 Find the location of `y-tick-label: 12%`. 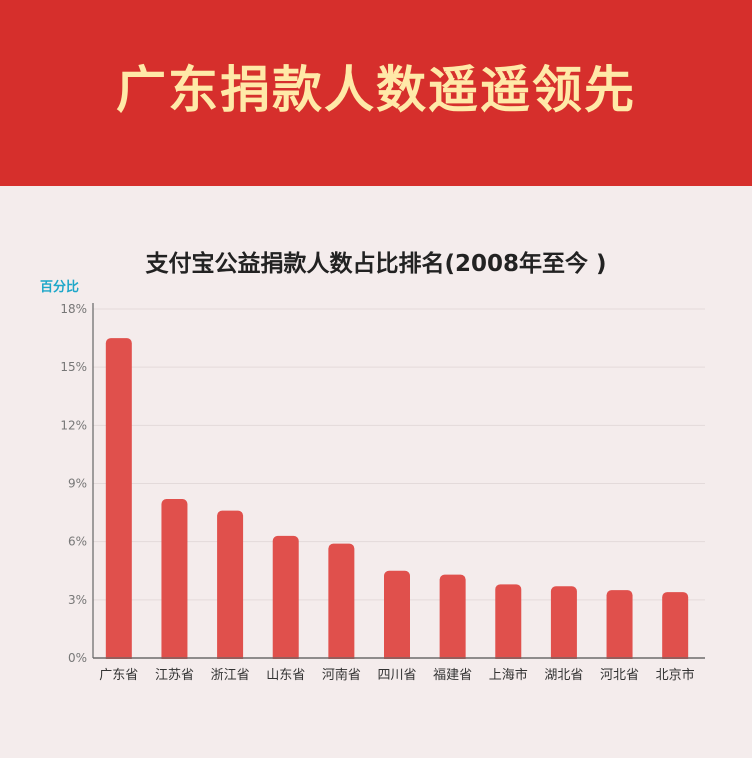

y-tick-label: 12% is located at coordinates (73, 425).